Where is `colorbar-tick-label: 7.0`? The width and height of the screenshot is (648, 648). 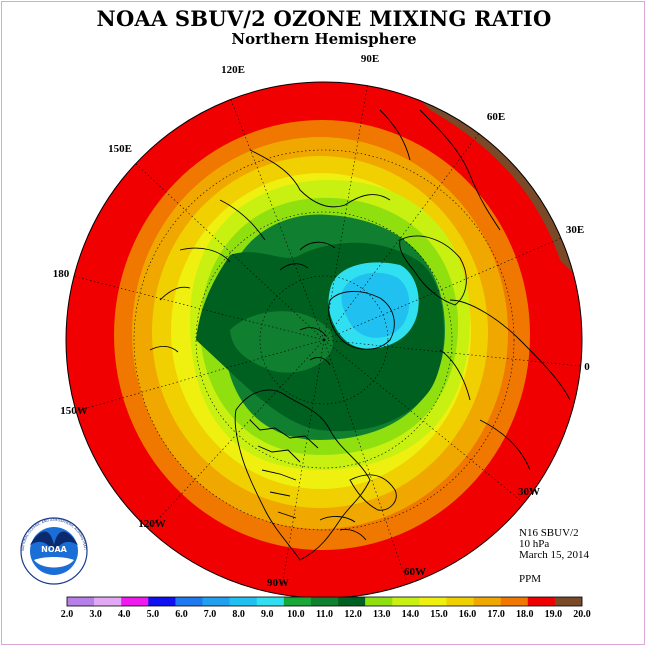
colorbar-tick-label: 7.0 is located at coordinates (210, 614).